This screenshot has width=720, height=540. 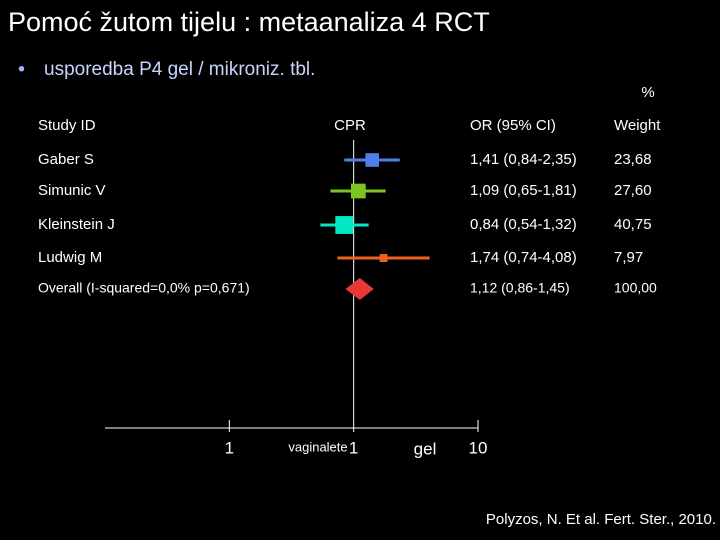 What do you see at coordinates (637, 125) in the screenshot?
I see `column-header: Weight` at bounding box center [637, 125].